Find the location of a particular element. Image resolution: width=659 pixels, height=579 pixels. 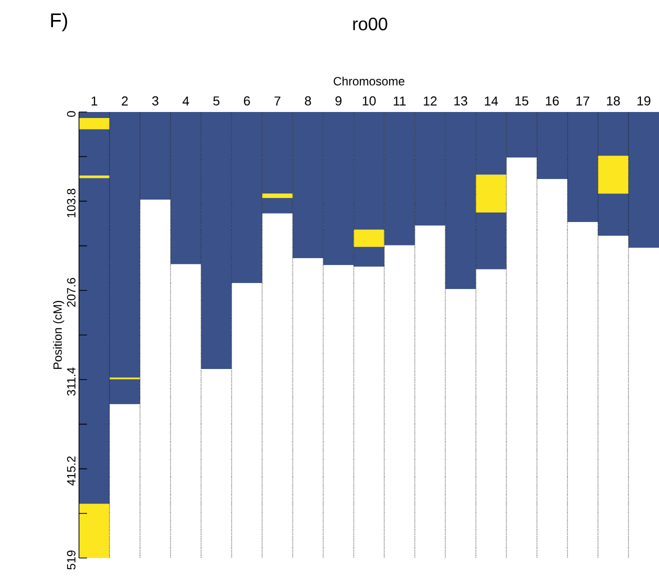

y-tick-label: 103.8 is located at coordinates (71, 203).